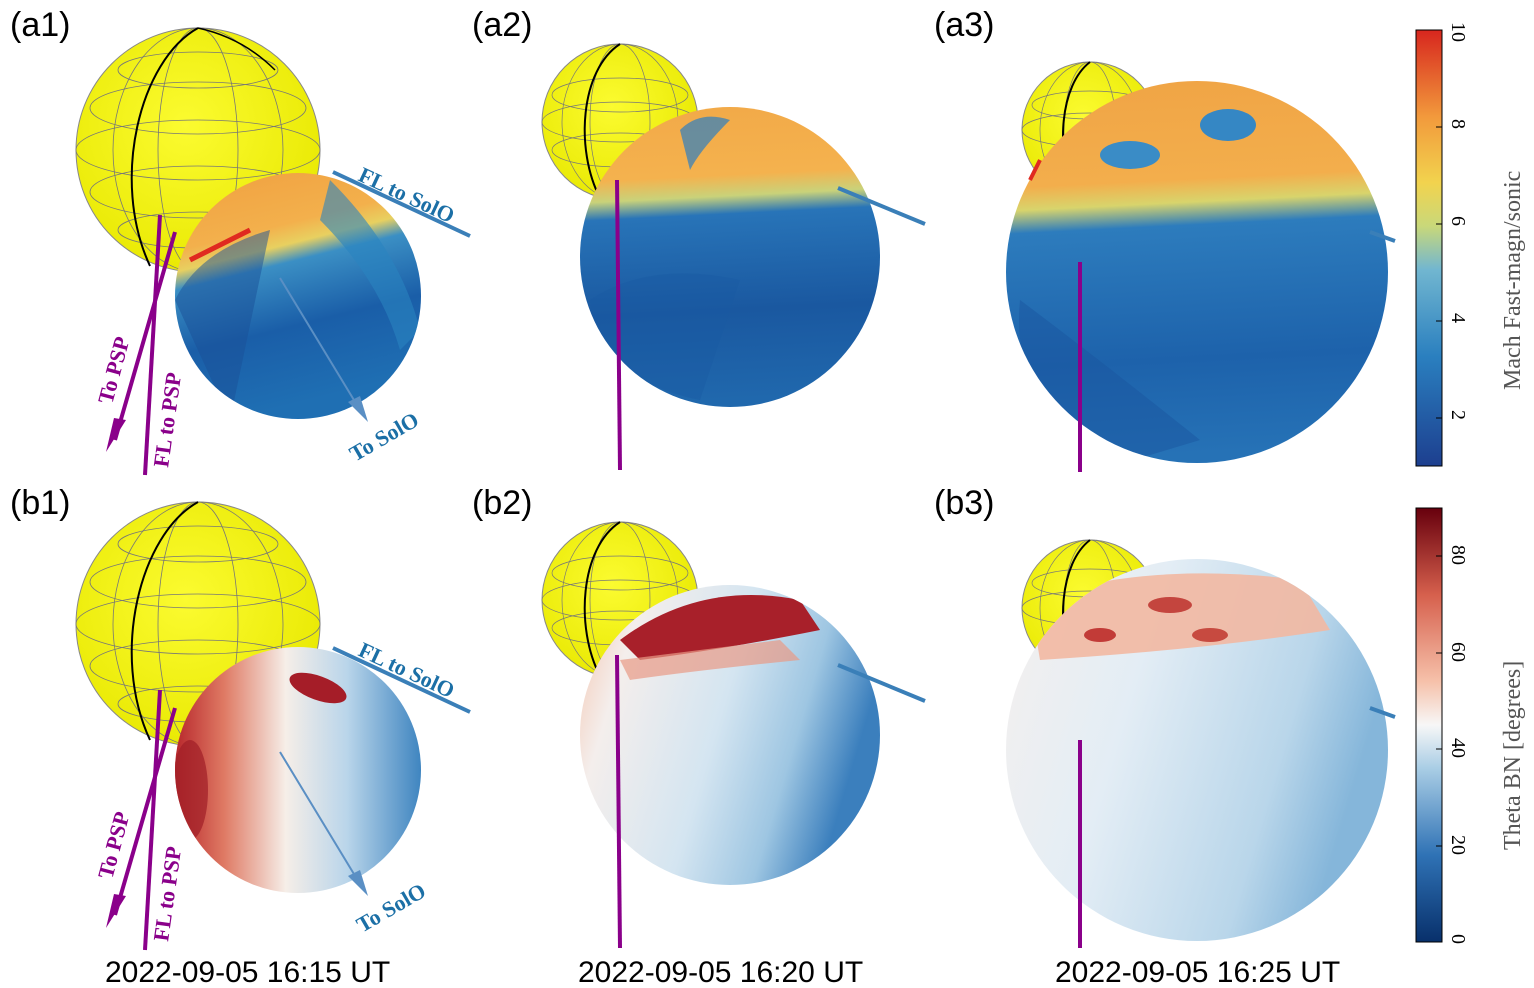 Image resolution: width=1534 pixels, height=988 pixels. What do you see at coordinates (1513, 280) in the screenshot?
I see `colorbar-title: Mach Fast-magn/sonic` at bounding box center [1513, 280].